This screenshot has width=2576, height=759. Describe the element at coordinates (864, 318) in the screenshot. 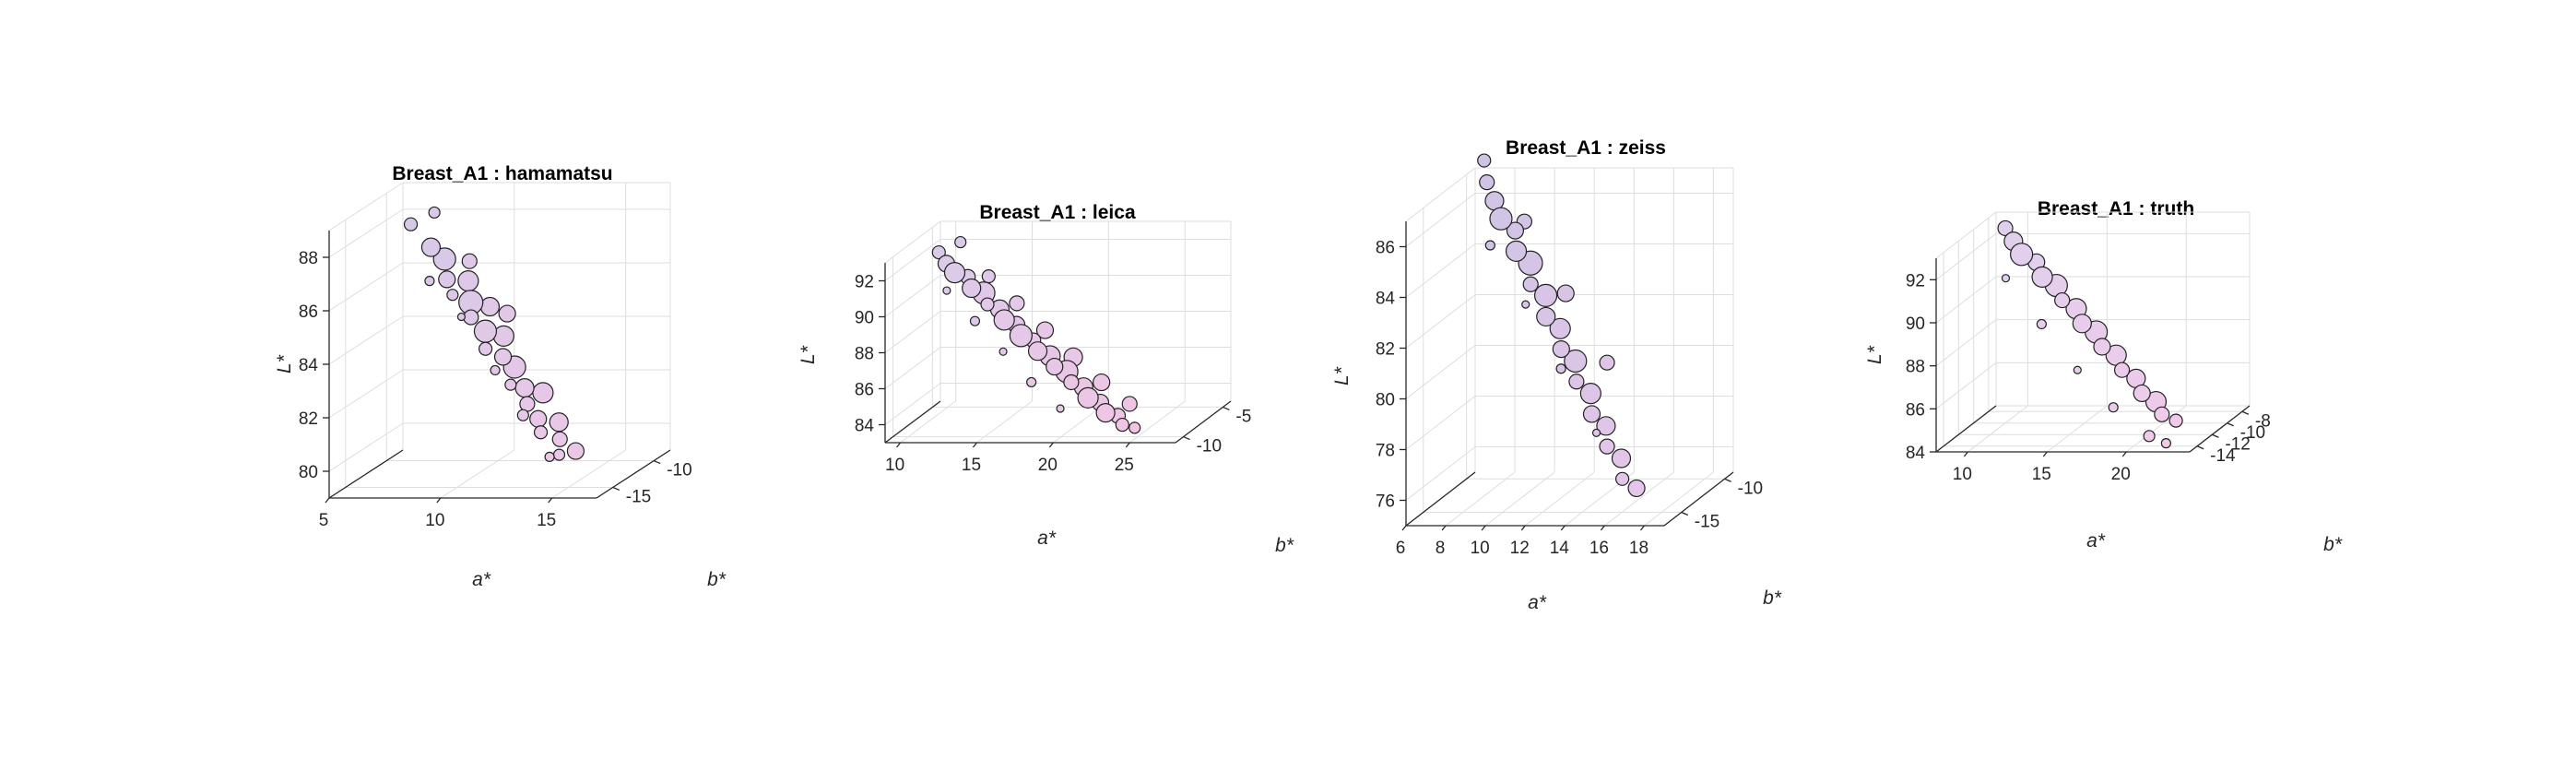

I see `z-tick-label: 90` at that location.